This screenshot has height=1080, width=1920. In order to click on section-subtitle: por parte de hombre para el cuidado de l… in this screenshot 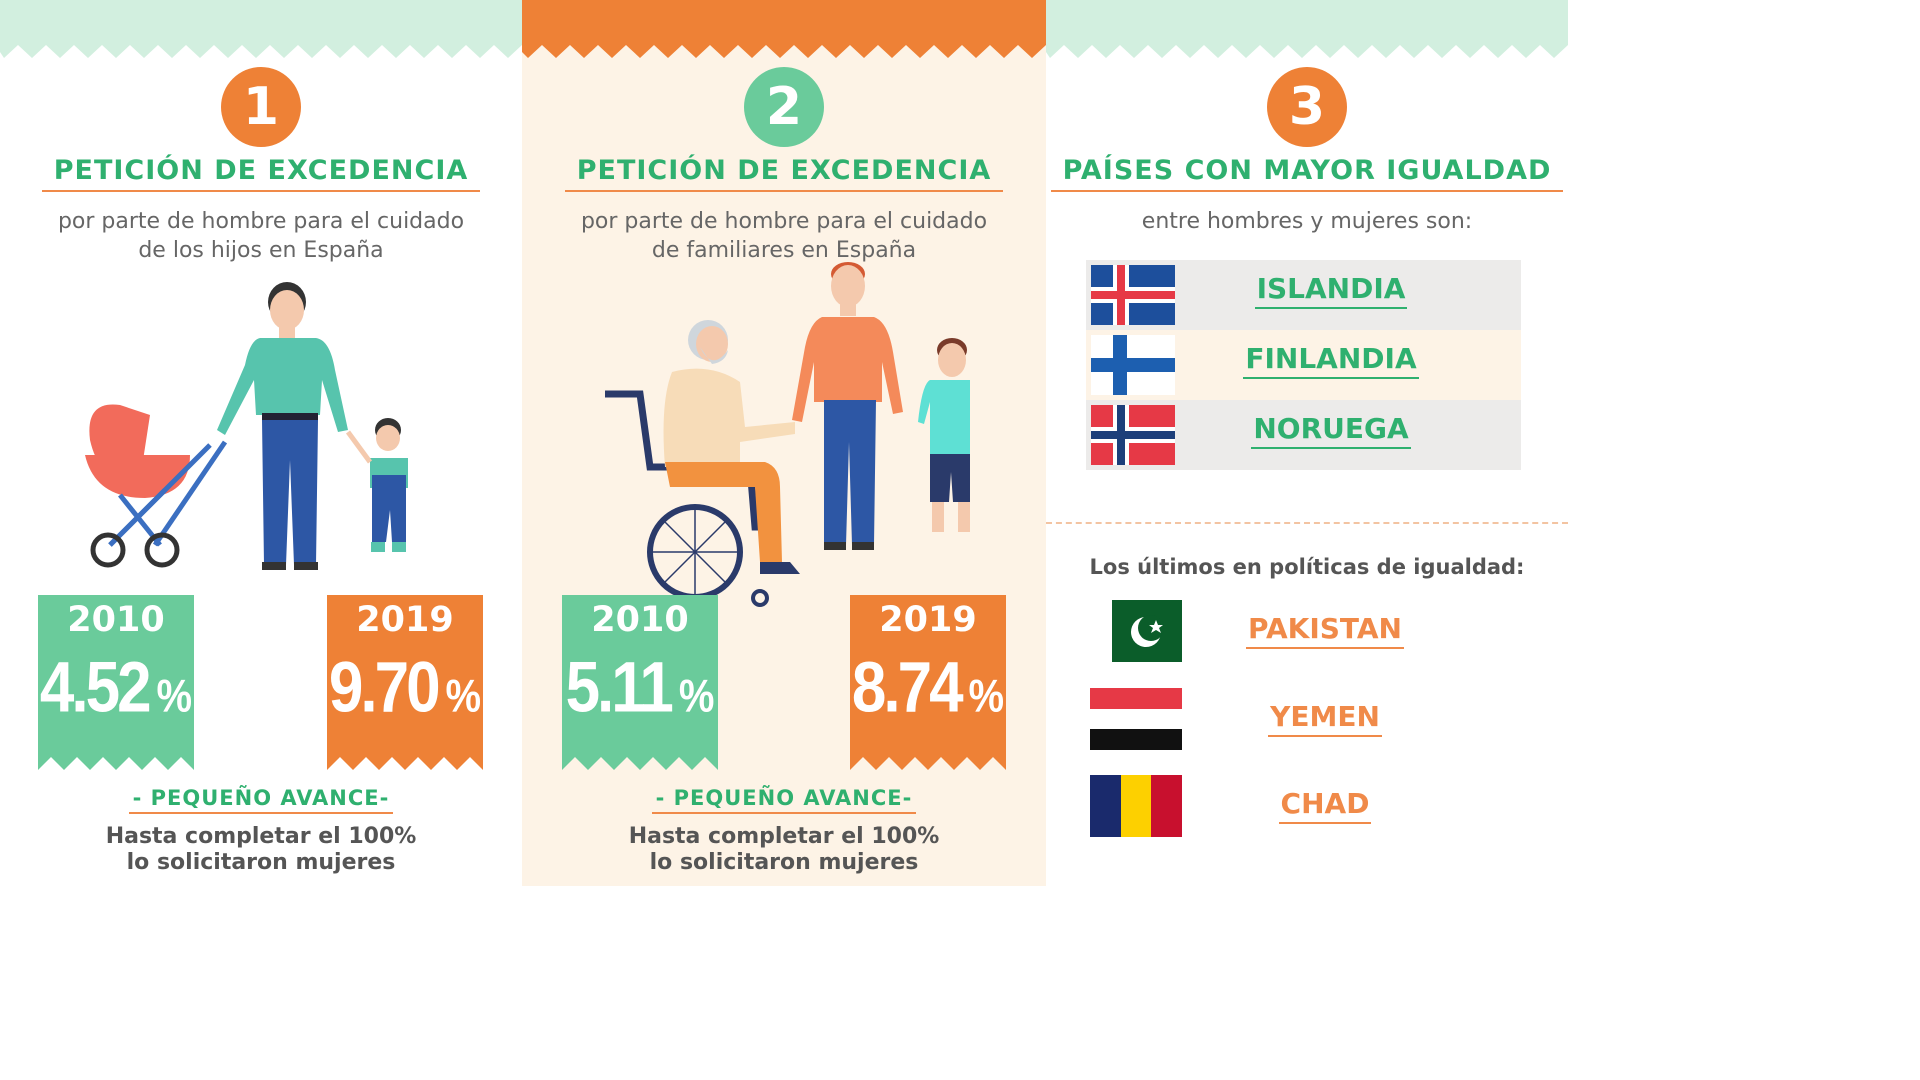, I will do `click(261, 236)`.